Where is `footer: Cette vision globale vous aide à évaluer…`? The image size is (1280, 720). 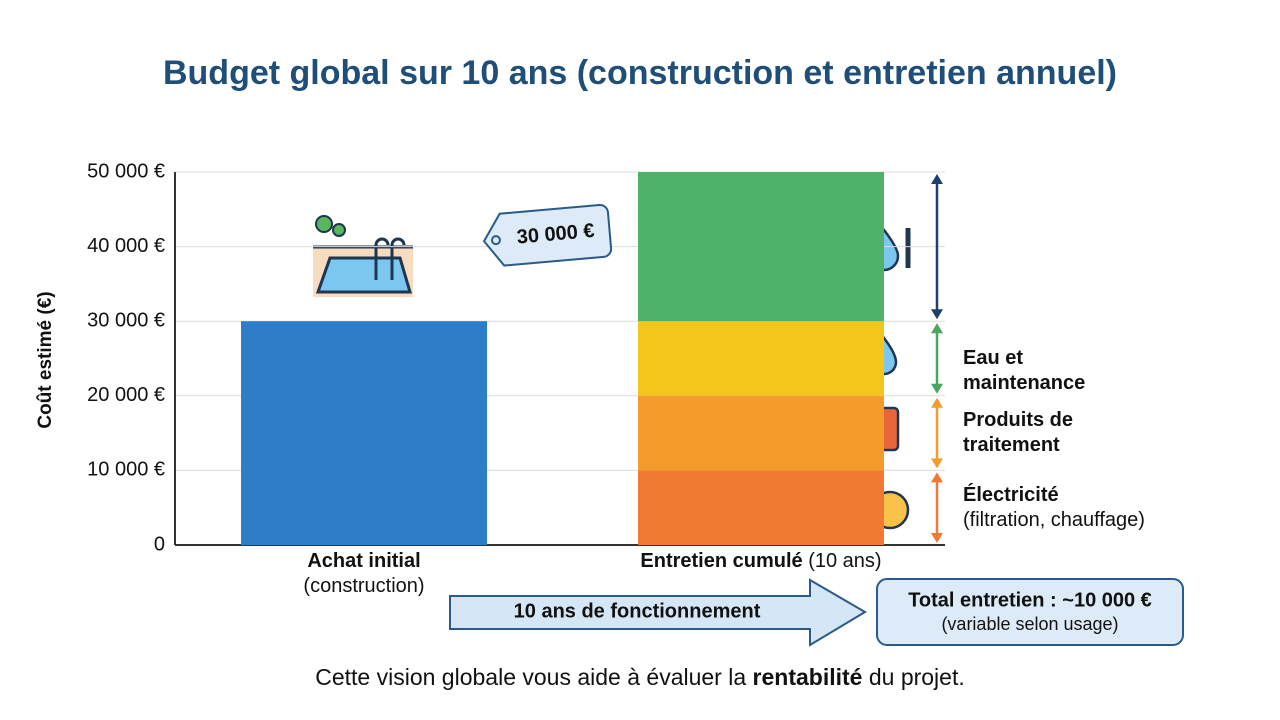
footer: Cette vision globale vous aide à évaluer… is located at coordinates (640, 677).